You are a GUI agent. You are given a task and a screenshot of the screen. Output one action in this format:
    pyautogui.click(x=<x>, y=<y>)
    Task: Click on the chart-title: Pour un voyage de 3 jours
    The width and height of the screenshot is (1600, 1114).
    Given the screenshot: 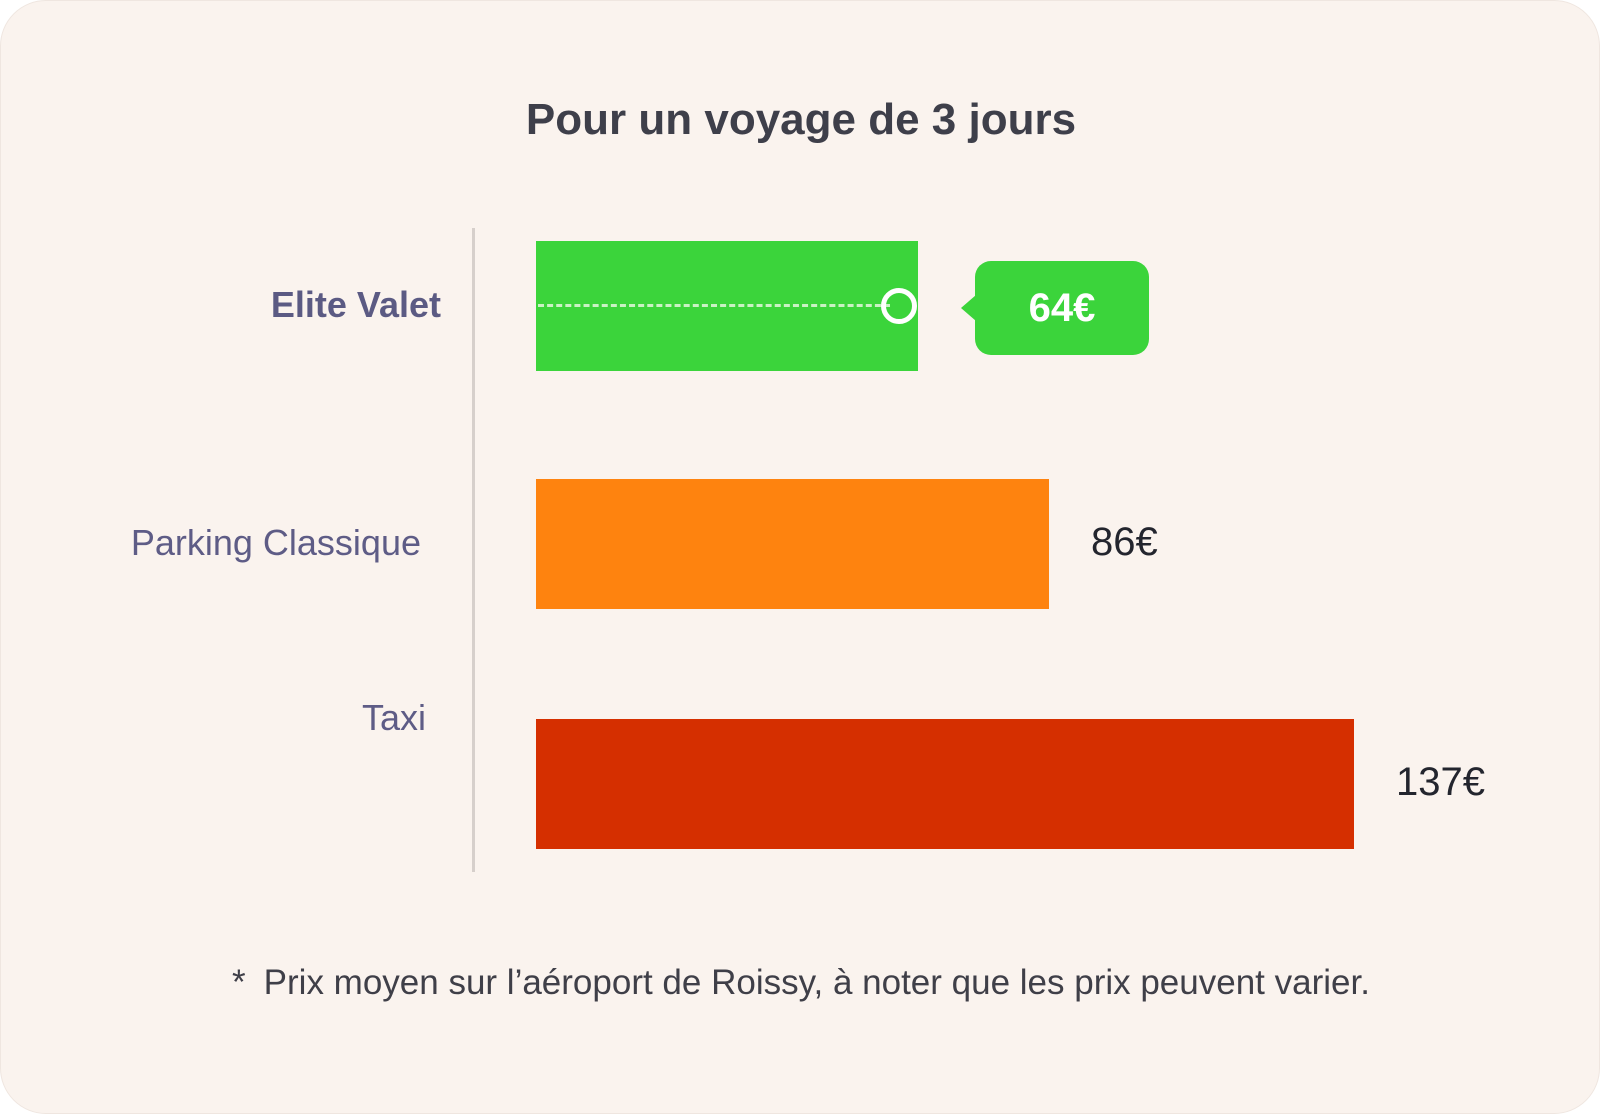 What is the action you would take?
    pyautogui.click(x=801, y=119)
    